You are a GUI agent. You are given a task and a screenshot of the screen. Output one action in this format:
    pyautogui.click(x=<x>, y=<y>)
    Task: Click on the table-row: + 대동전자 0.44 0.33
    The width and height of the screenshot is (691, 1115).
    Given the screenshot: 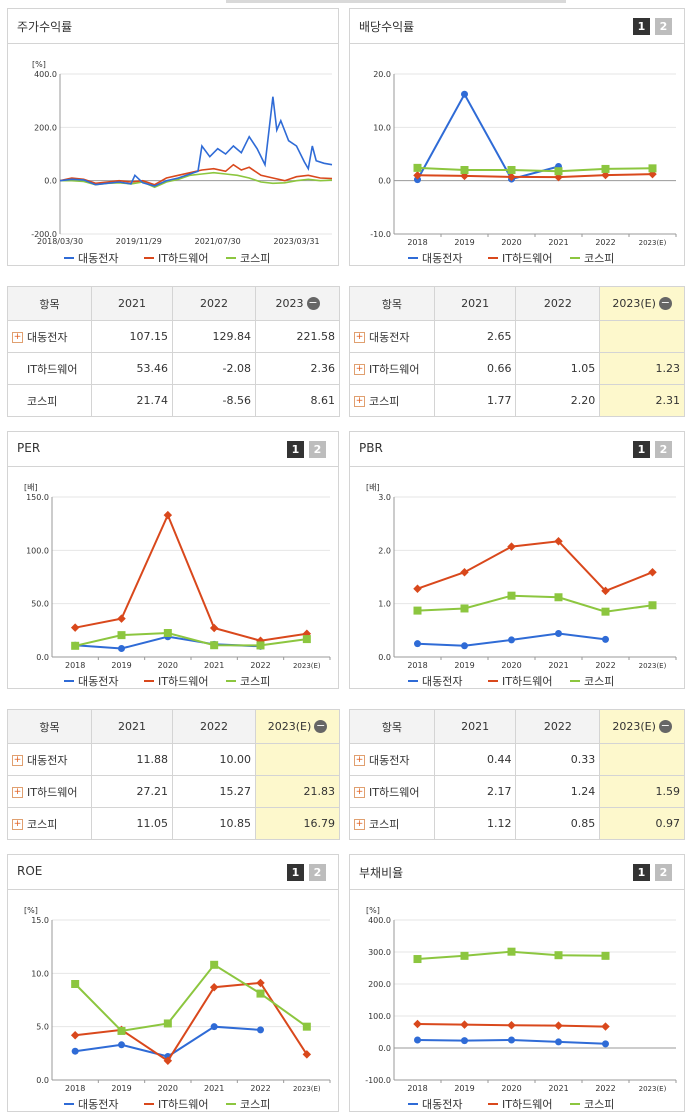 What is the action you would take?
    pyautogui.click(x=517, y=759)
    